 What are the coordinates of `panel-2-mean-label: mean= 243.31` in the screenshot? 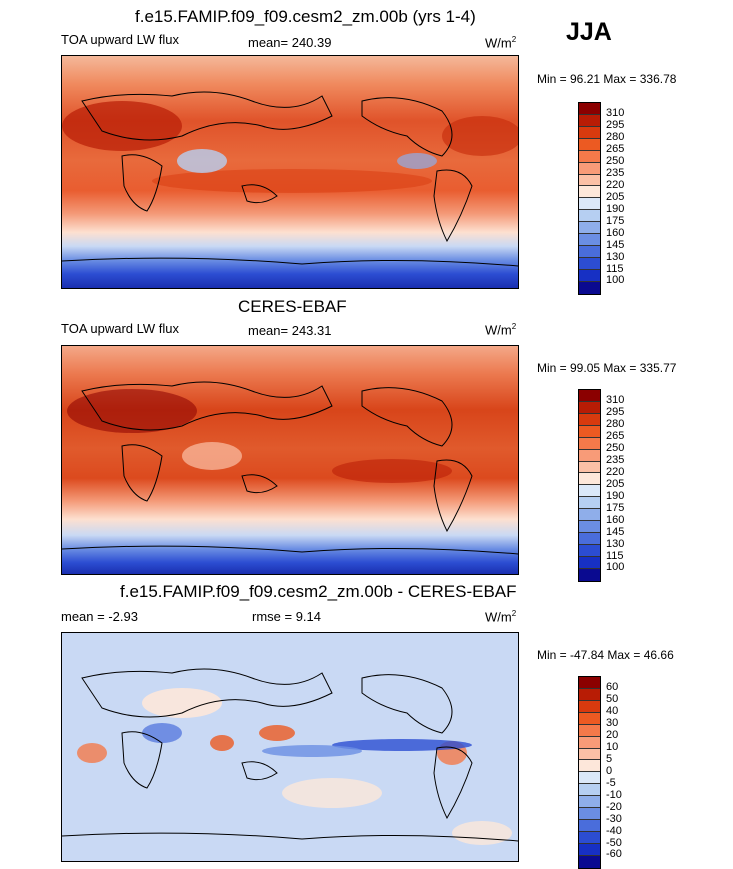 It's located at (290, 330).